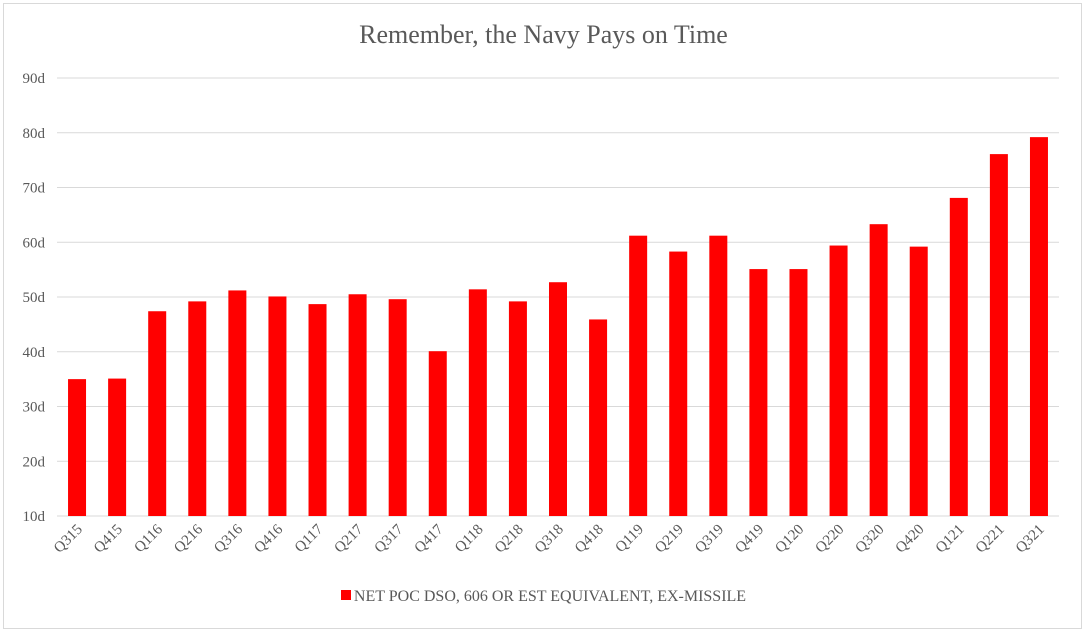 This screenshot has height=634, width=1087. I want to click on y-tick-label: 70d, so click(34, 189).